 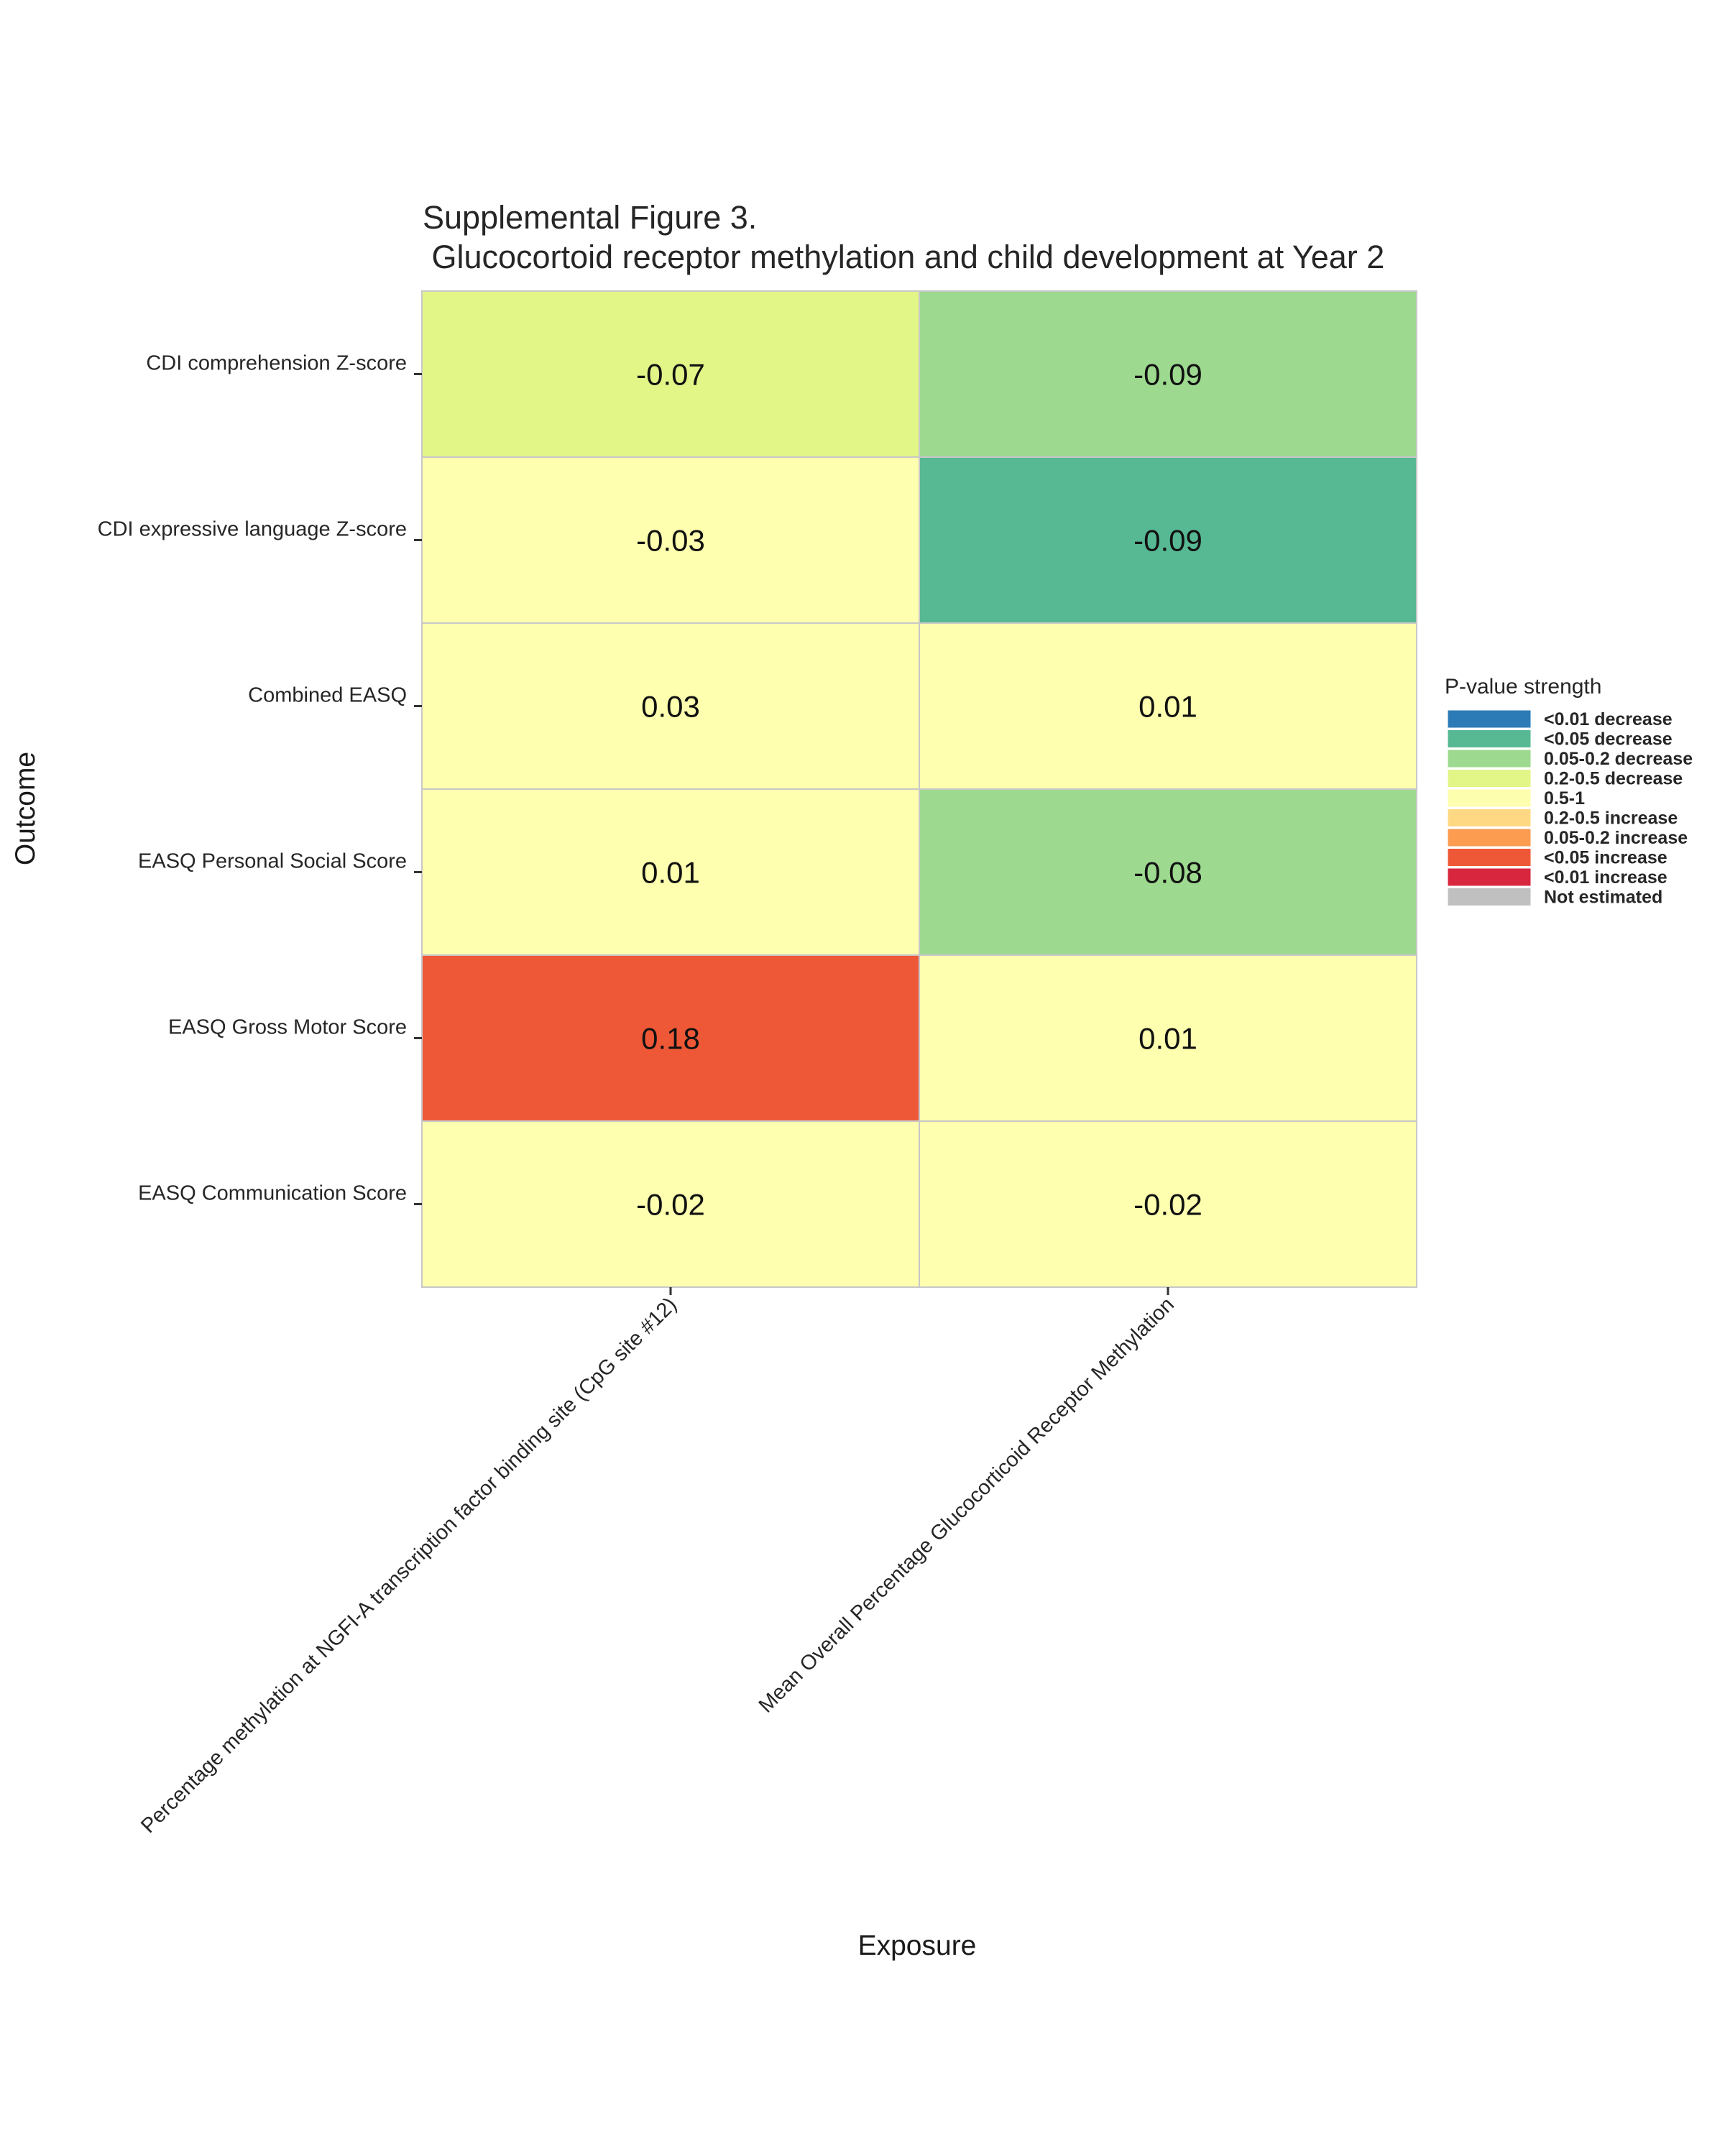 I want to click on legend-entry-label: 0.2-0.5 increase, so click(x=1611, y=818).